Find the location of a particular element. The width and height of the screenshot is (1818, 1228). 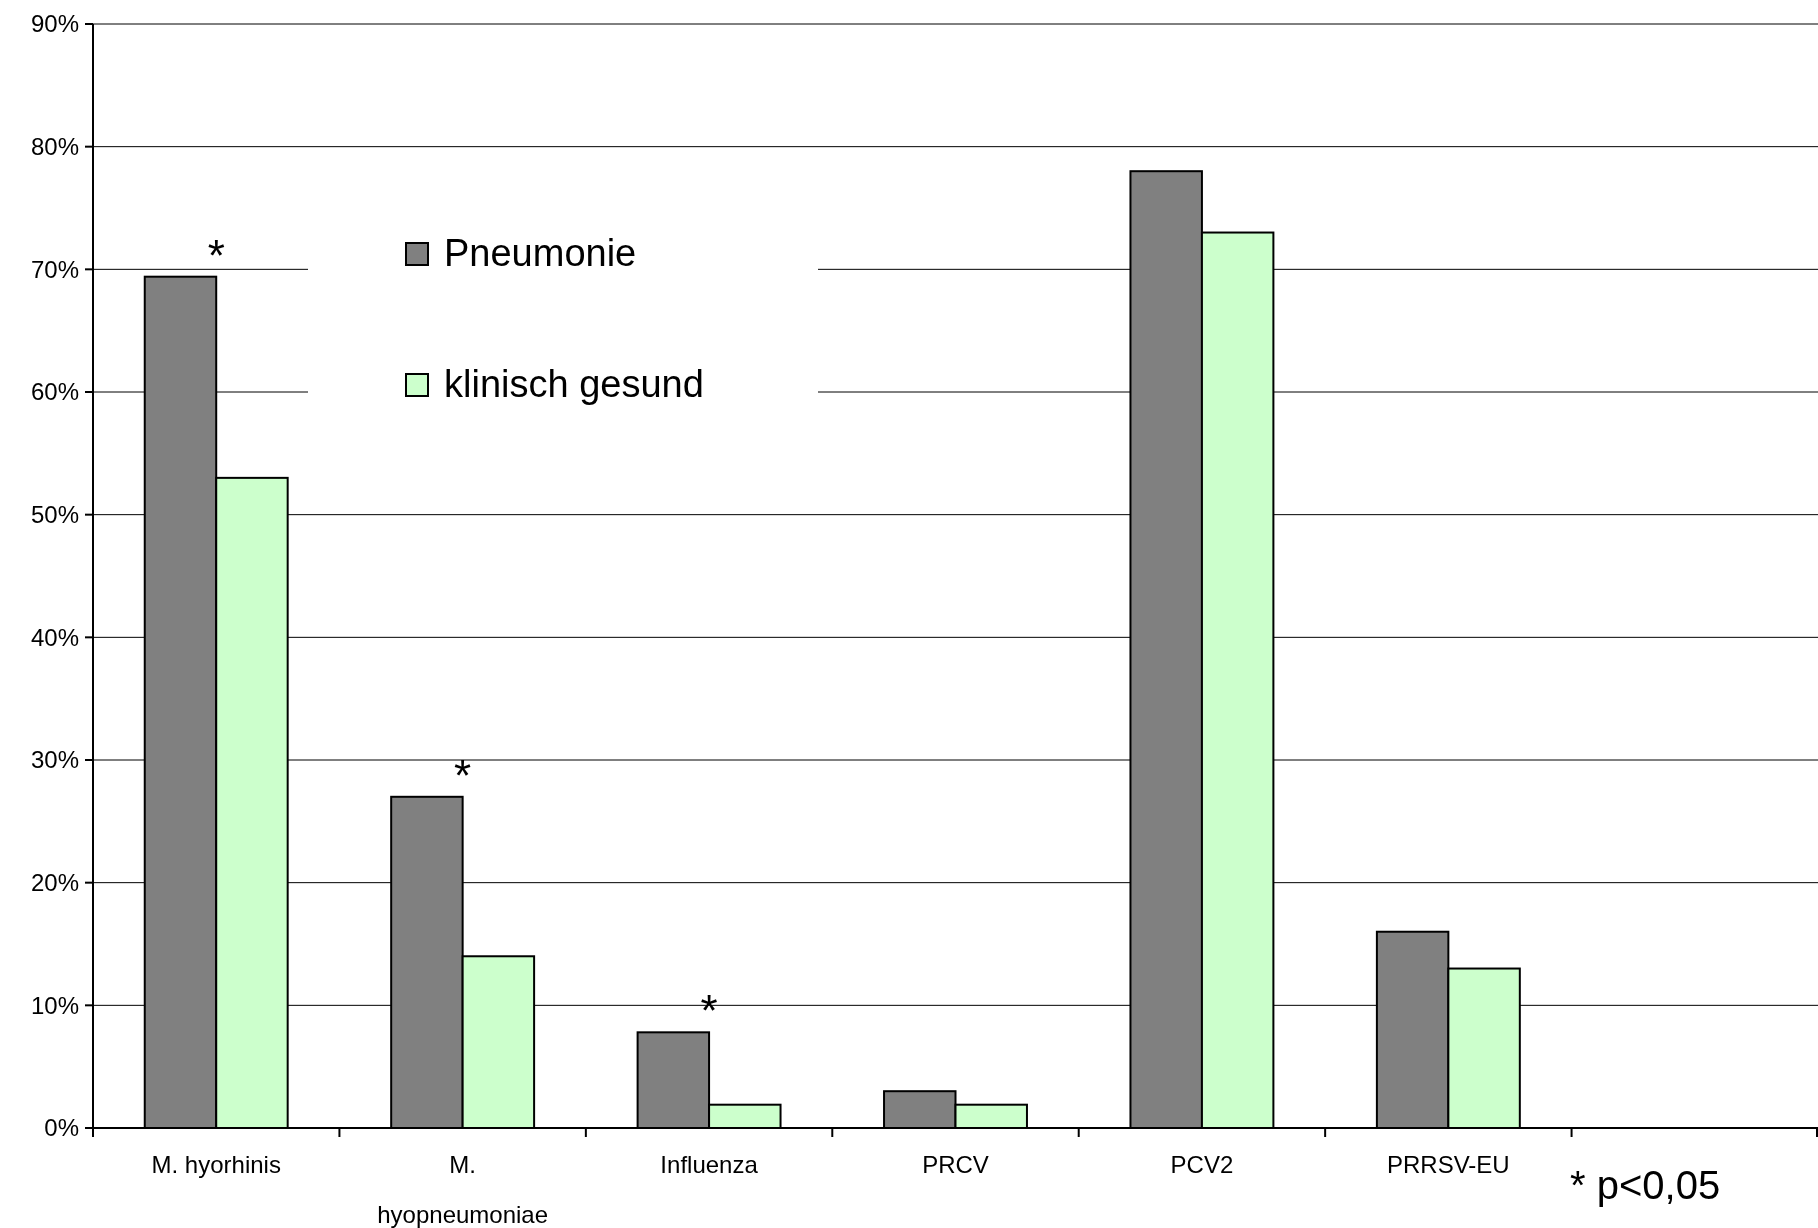

y-tick-label: 20% is located at coordinates (54, 883).